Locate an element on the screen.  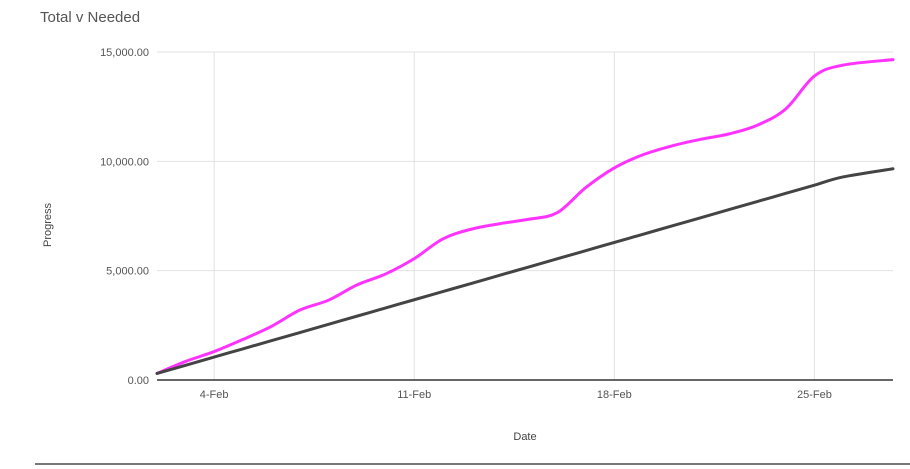
y-tick-label: 15,000.00 is located at coordinates (124, 53).